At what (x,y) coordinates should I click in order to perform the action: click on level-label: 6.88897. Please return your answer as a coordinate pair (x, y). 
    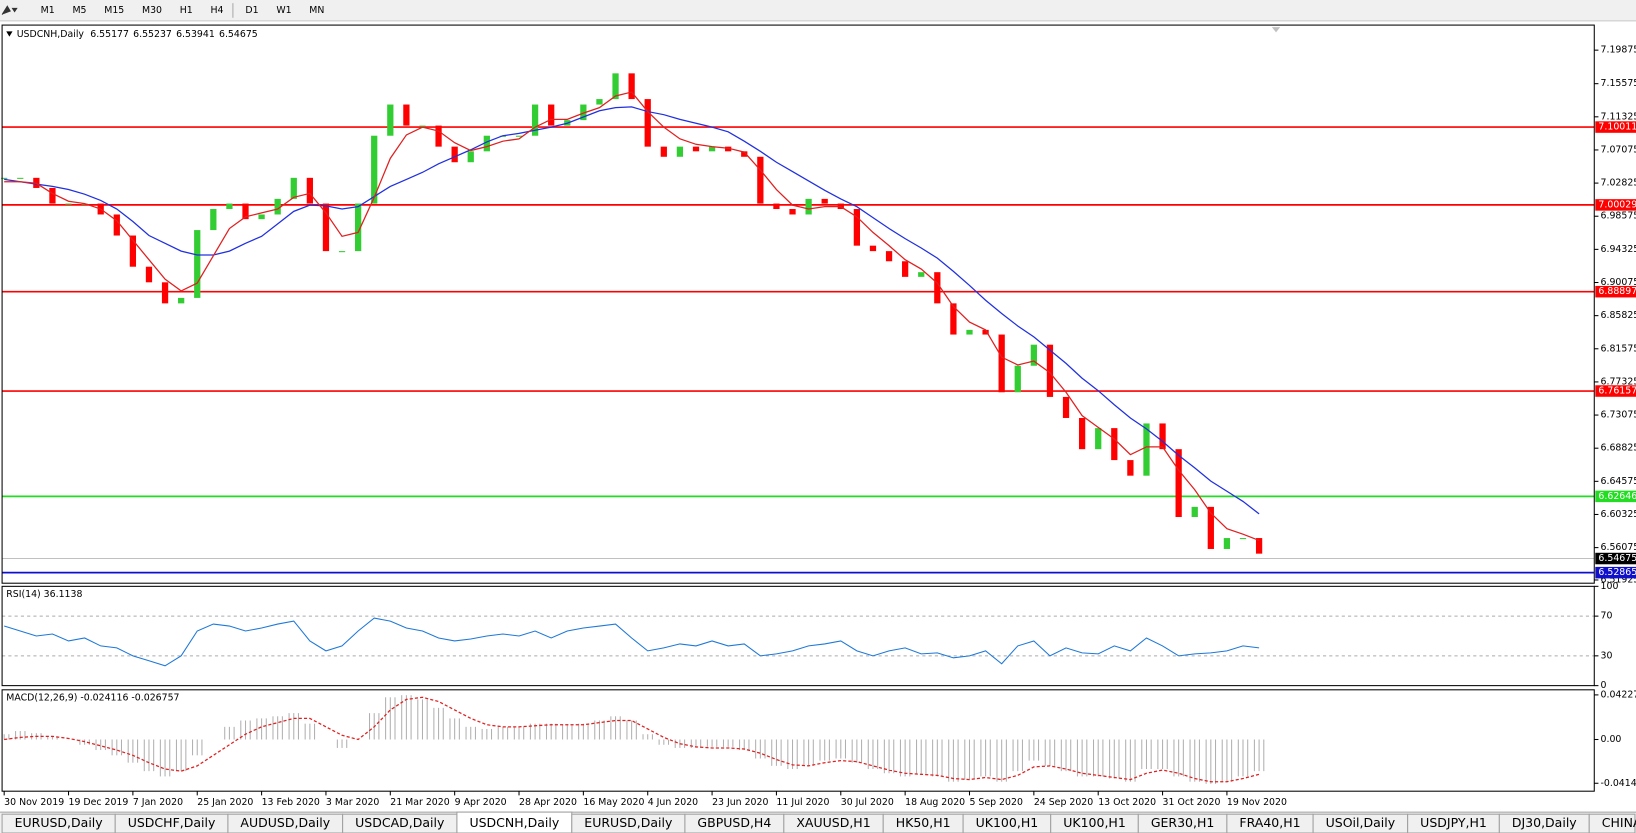
    Looking at the image, I should click on (1617, 291).